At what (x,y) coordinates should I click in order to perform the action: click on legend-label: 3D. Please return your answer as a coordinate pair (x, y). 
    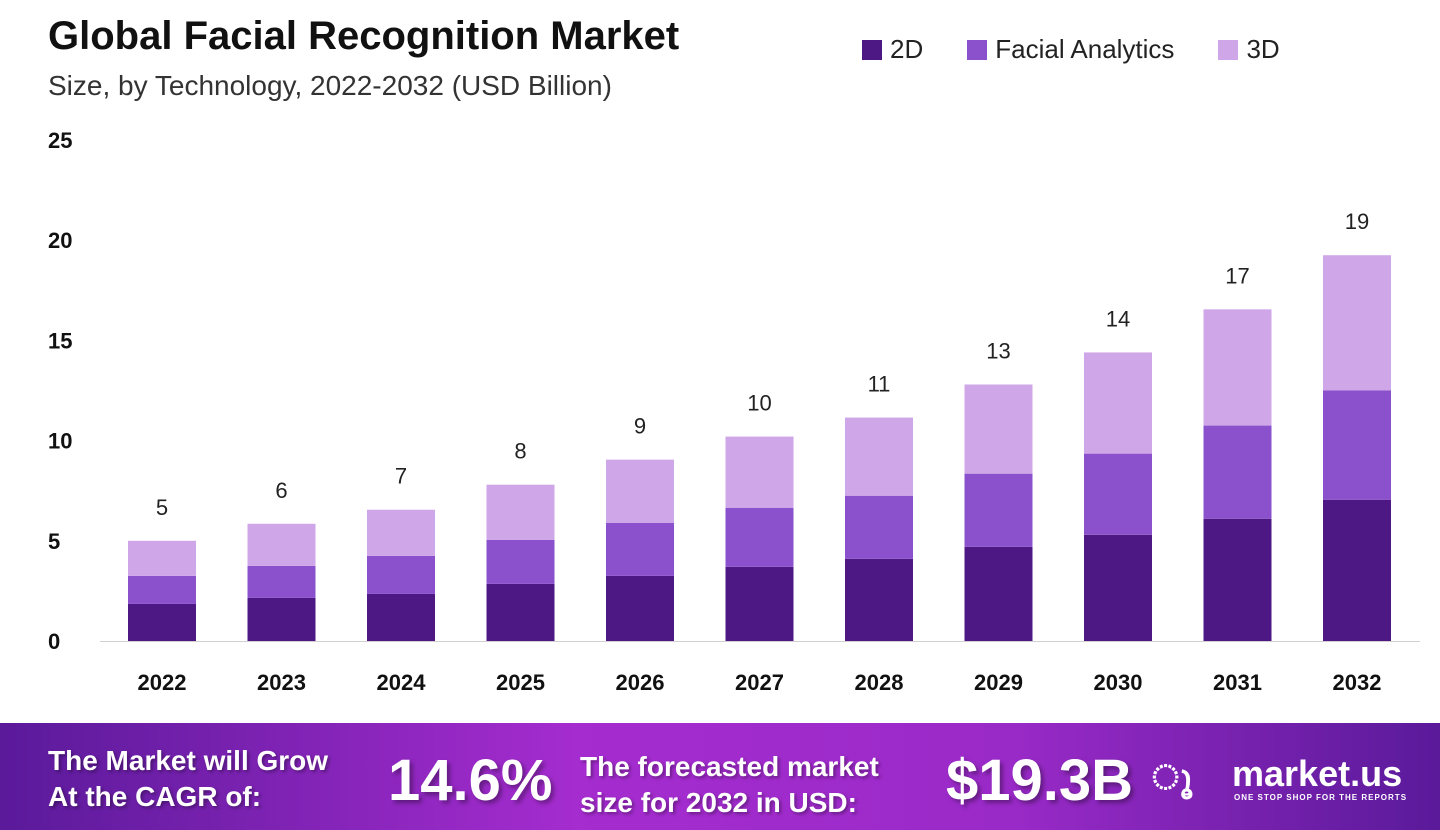
    Looking at the image, I should click on (1263, 49).